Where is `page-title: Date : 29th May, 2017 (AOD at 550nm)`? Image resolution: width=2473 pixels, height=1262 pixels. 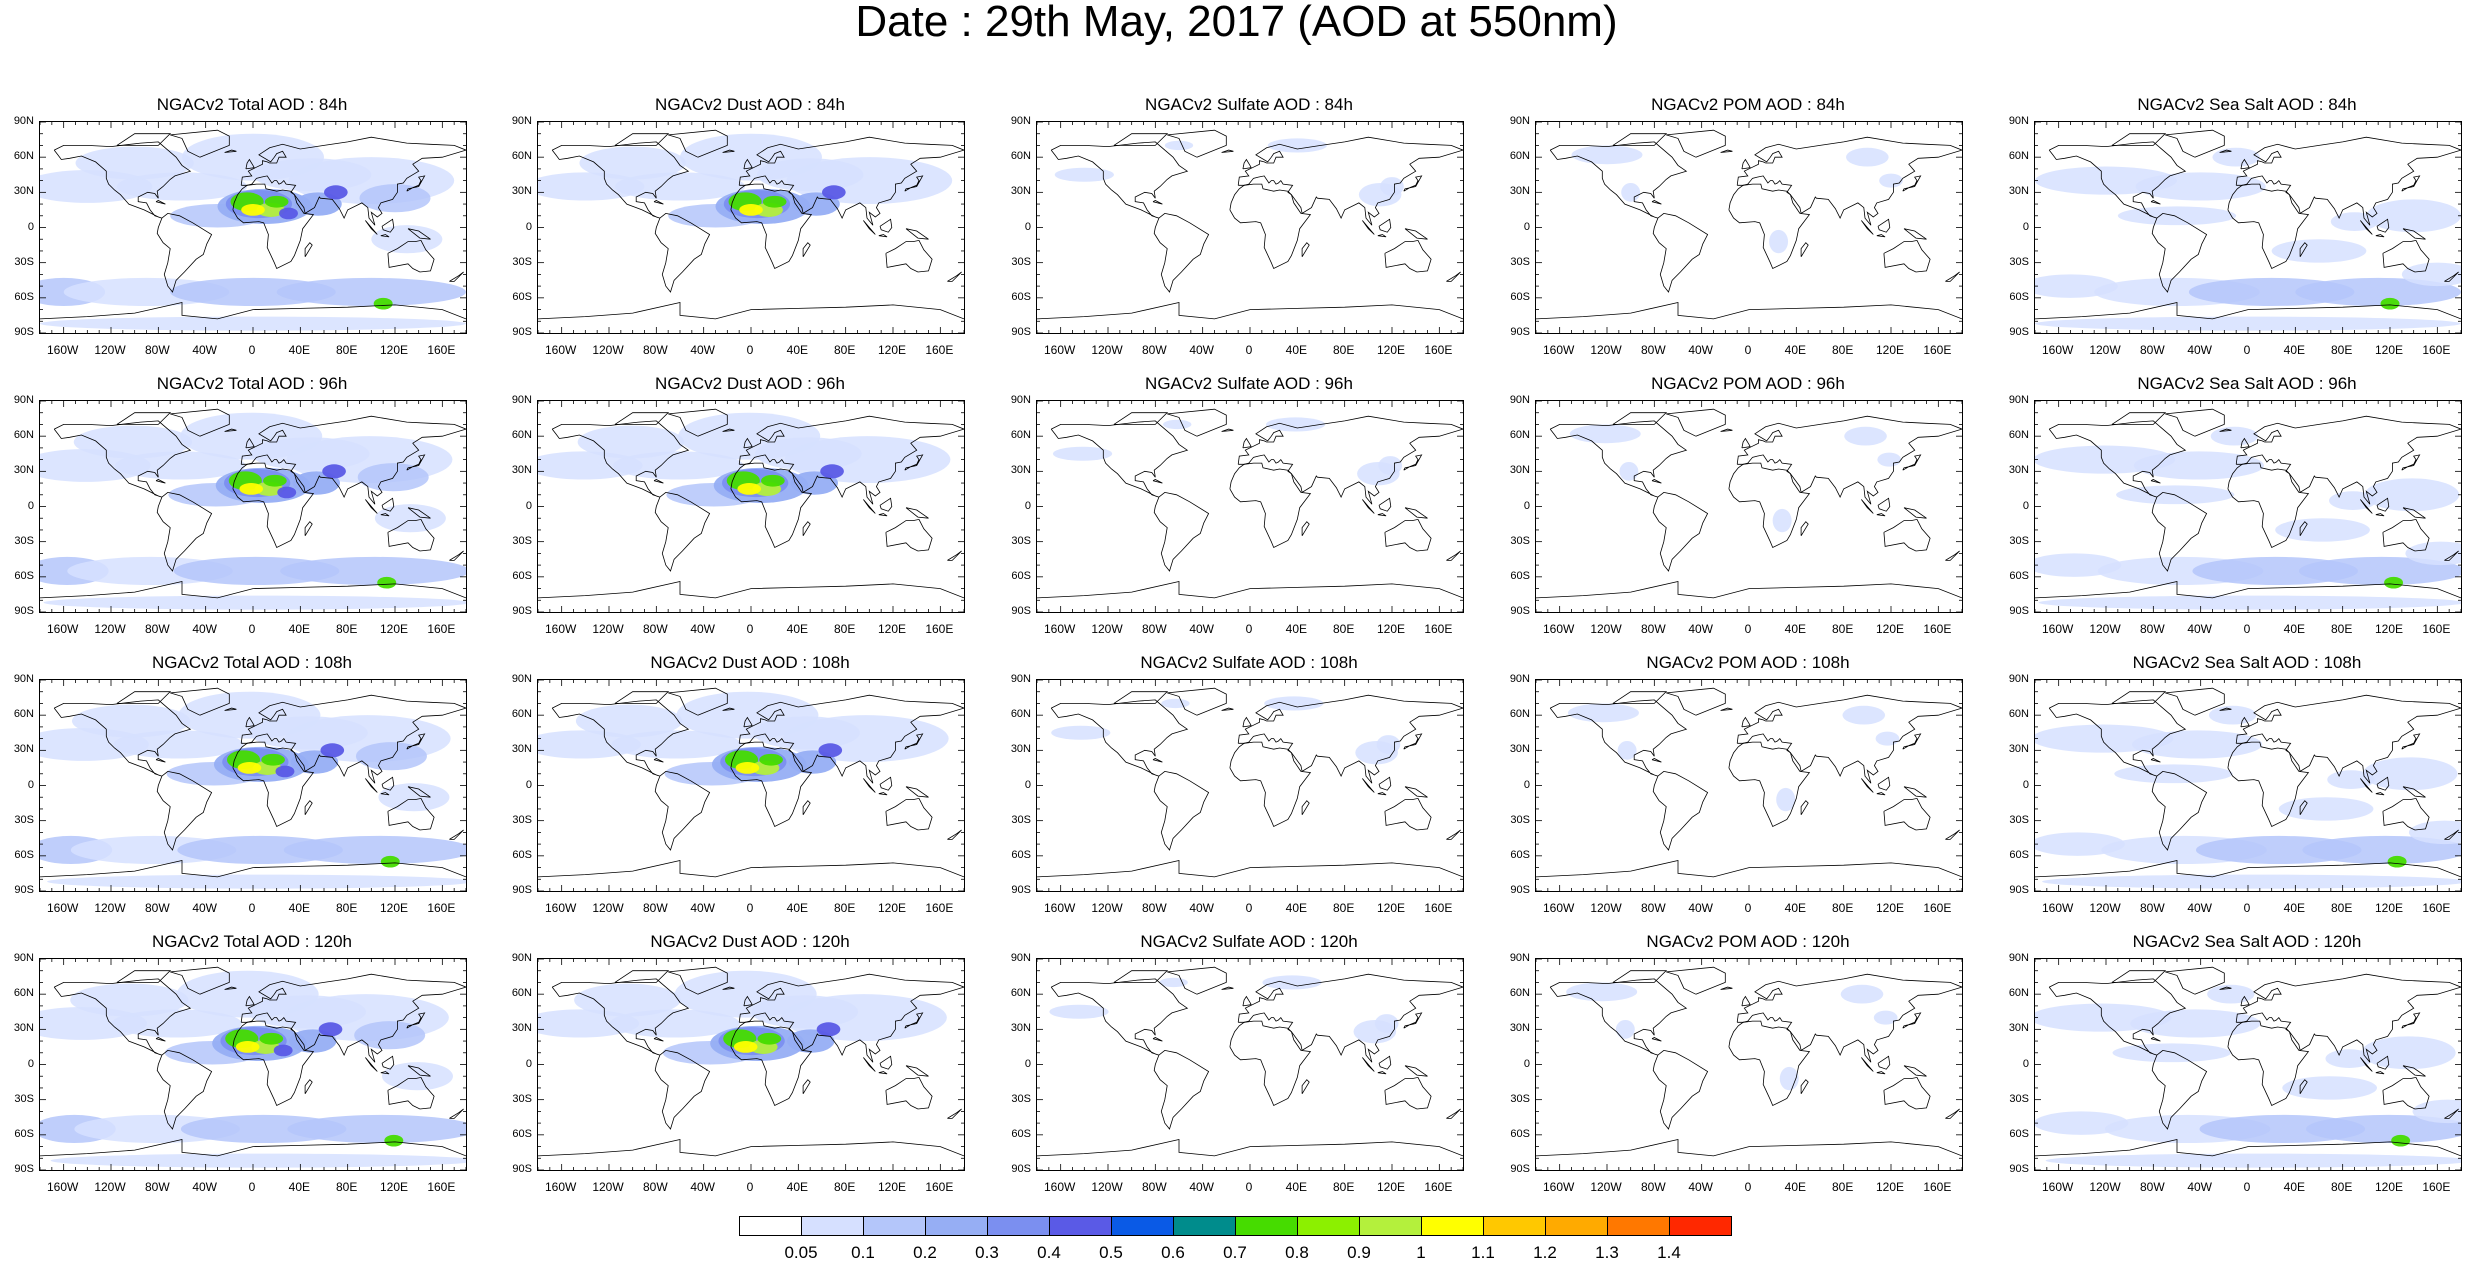 page-title: Date : 29th May, 2017 (AOD at 550nm) is located at coordinates (1236, 23).